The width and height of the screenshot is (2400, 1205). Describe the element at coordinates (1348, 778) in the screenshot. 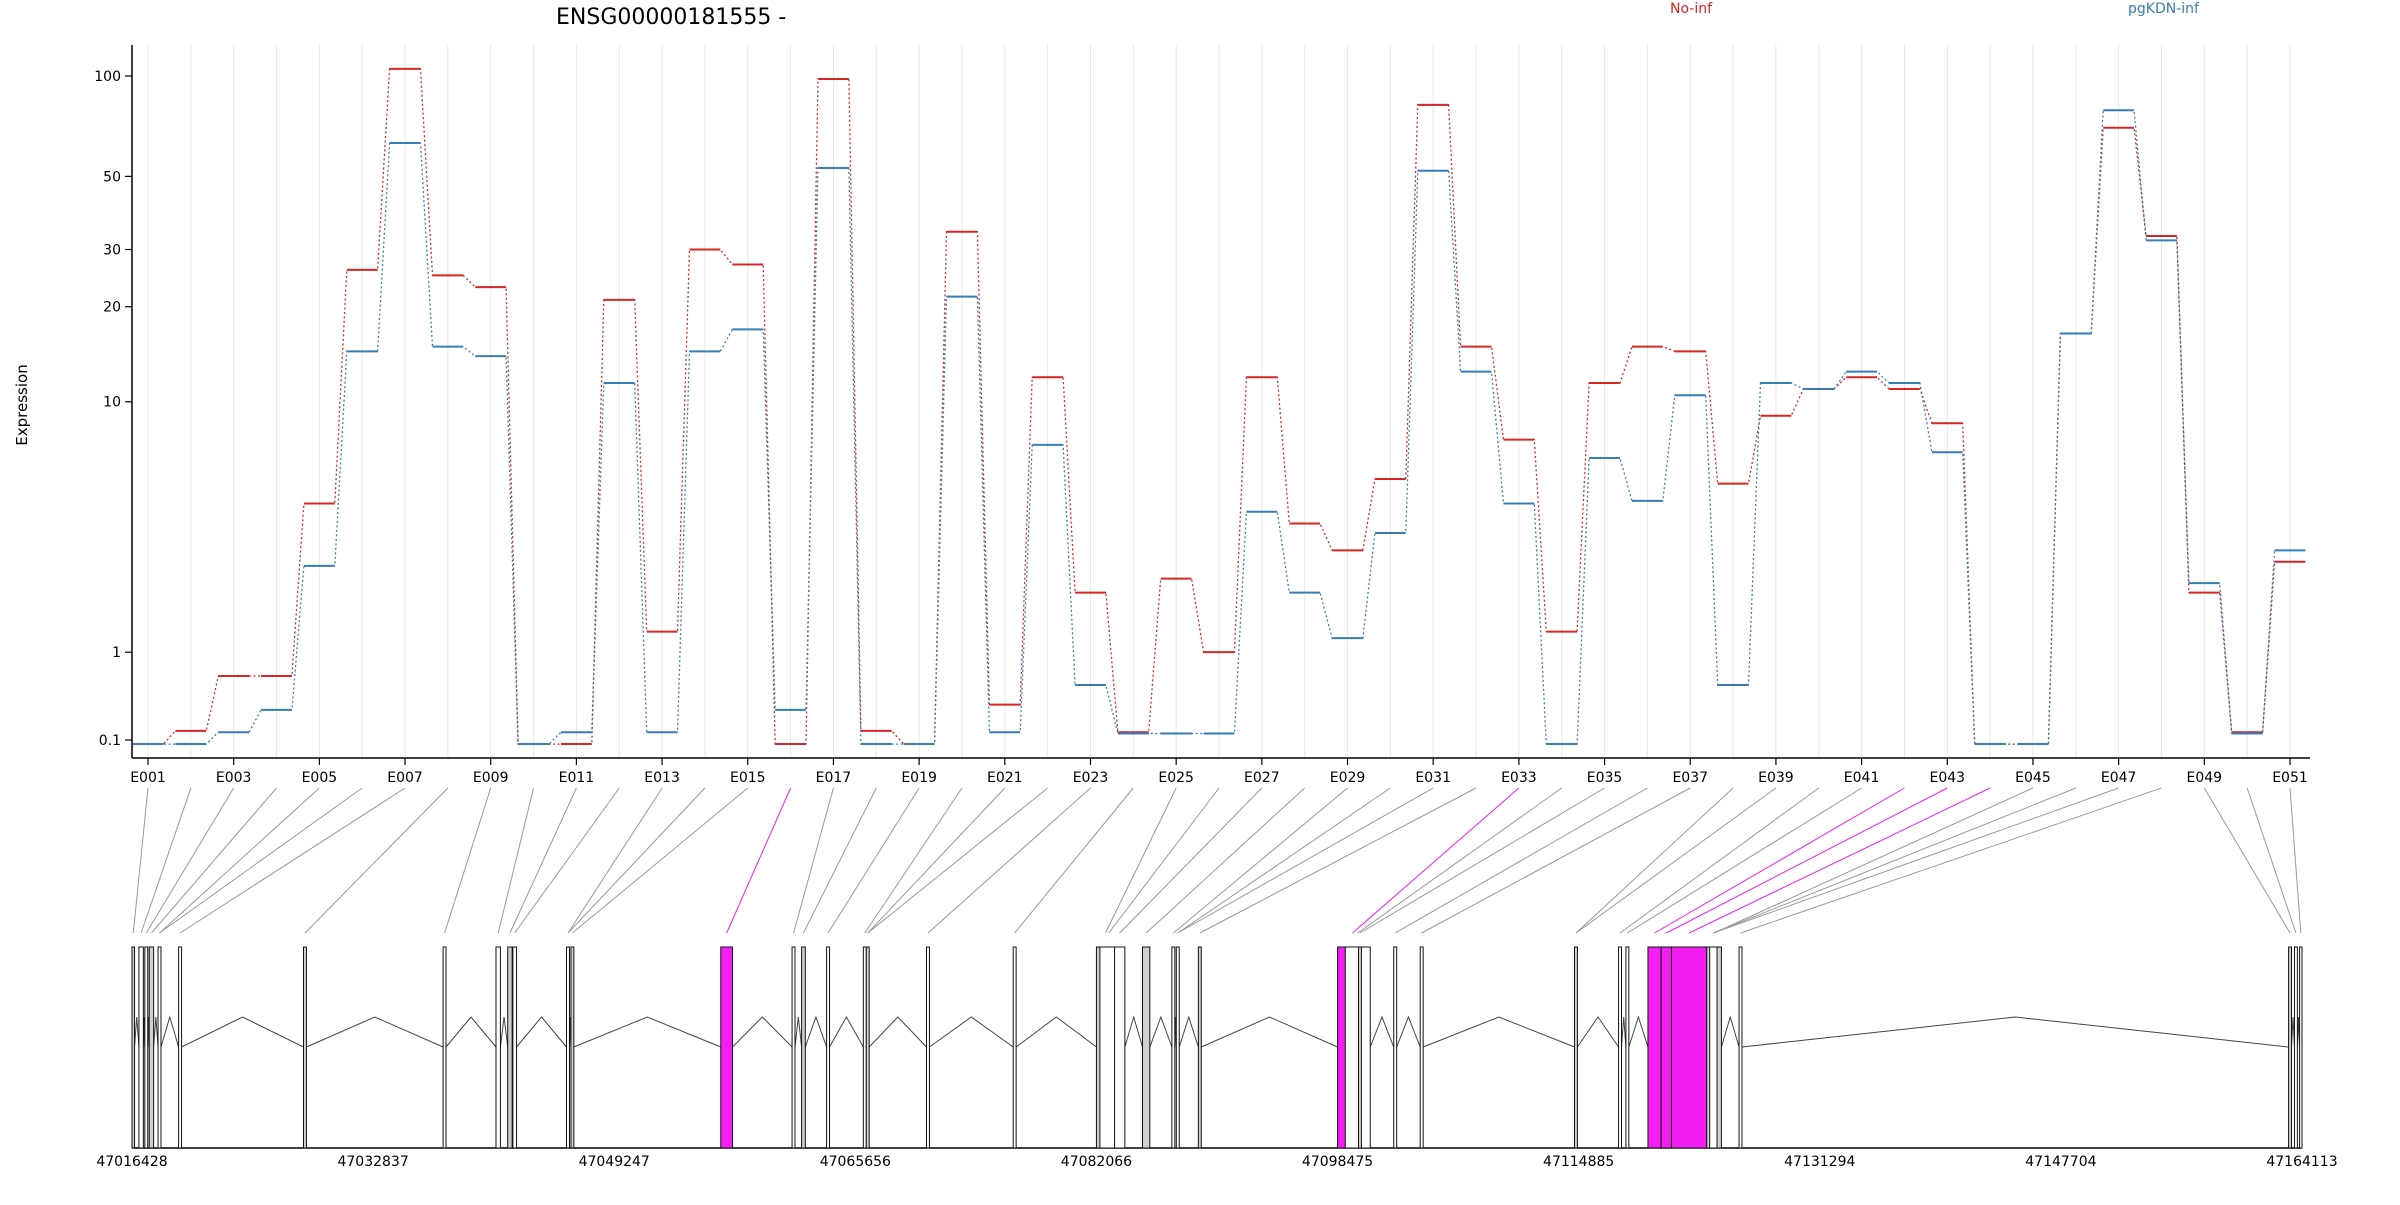

I see `x-tick-label: E029` at that location.